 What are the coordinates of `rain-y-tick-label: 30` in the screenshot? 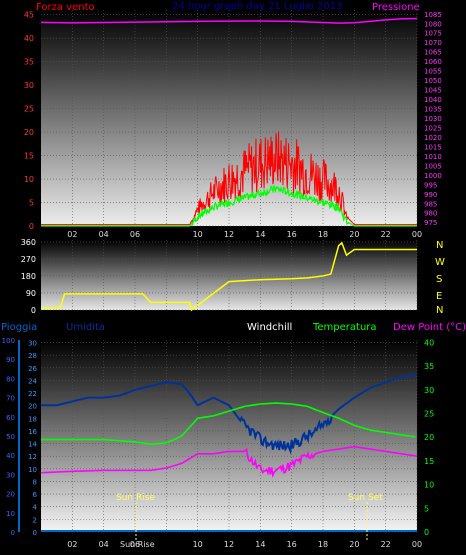 It's located at (32, 344).